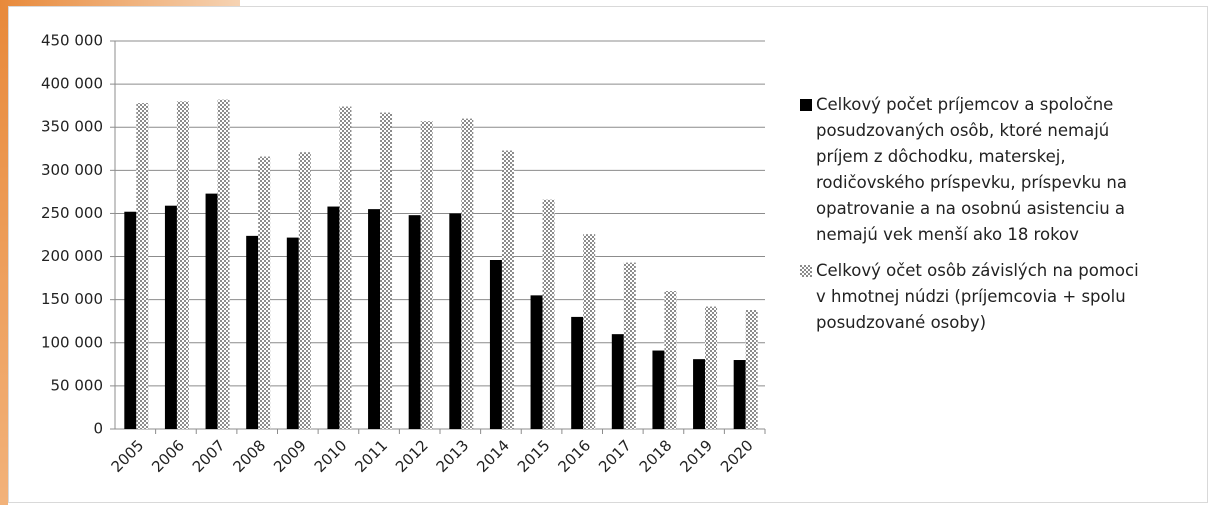 The width and height of the screenshot is (1214, 505). I want to click on x-tick-label: 2005, so click(128, 456).